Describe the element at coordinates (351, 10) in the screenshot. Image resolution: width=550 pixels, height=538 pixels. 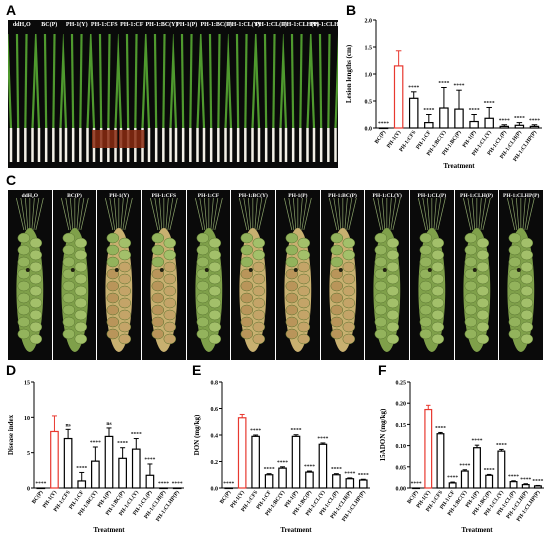
I see `panel-letter-b: B` at that location.